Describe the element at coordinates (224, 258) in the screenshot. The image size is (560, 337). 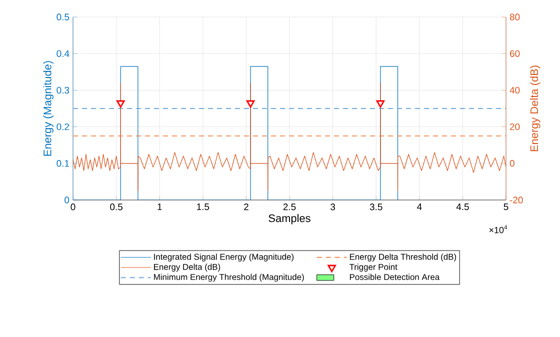
I see `legend-label: Integrated Signal Energy (Magnitude)` at that location.